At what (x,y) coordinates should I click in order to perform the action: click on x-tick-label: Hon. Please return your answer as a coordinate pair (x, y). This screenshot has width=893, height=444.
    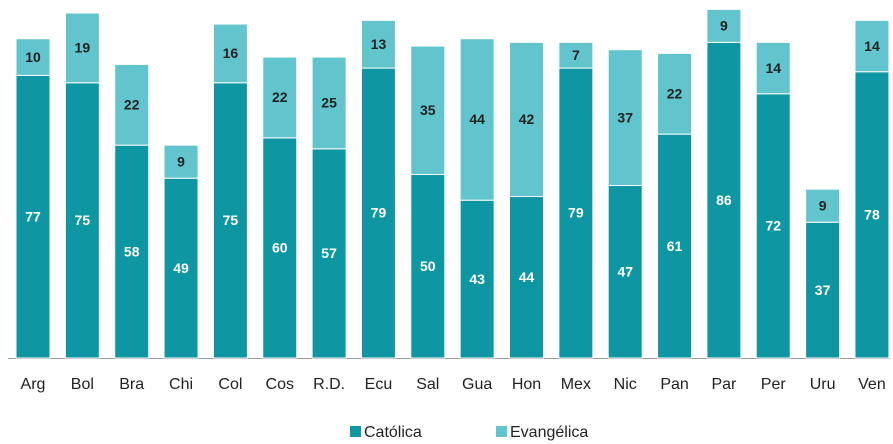
    Looking at the image, I should click on (526, 384).